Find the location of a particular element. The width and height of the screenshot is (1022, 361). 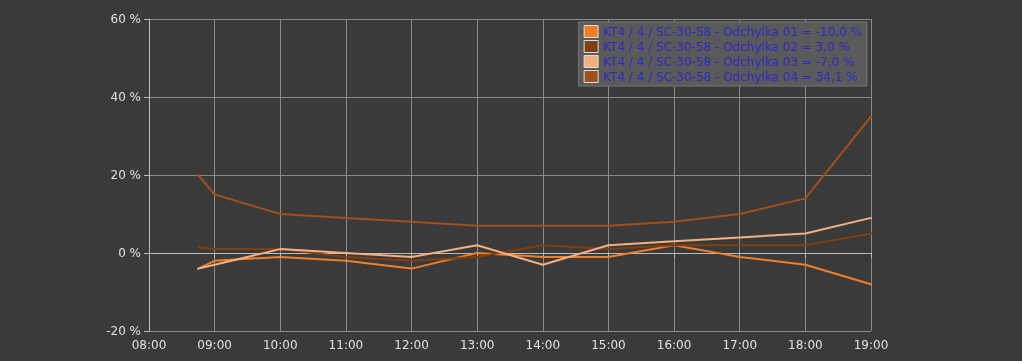

y-tick-label: 40 % is located at coordinates (125, 97).